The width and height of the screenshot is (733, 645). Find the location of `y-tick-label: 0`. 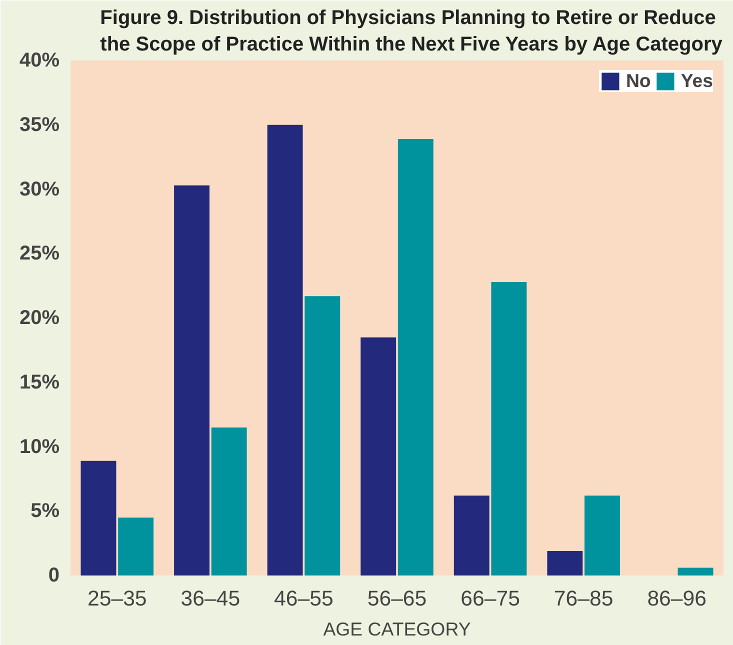

y-tick-label: 0 is located at coordinates (54, 575).